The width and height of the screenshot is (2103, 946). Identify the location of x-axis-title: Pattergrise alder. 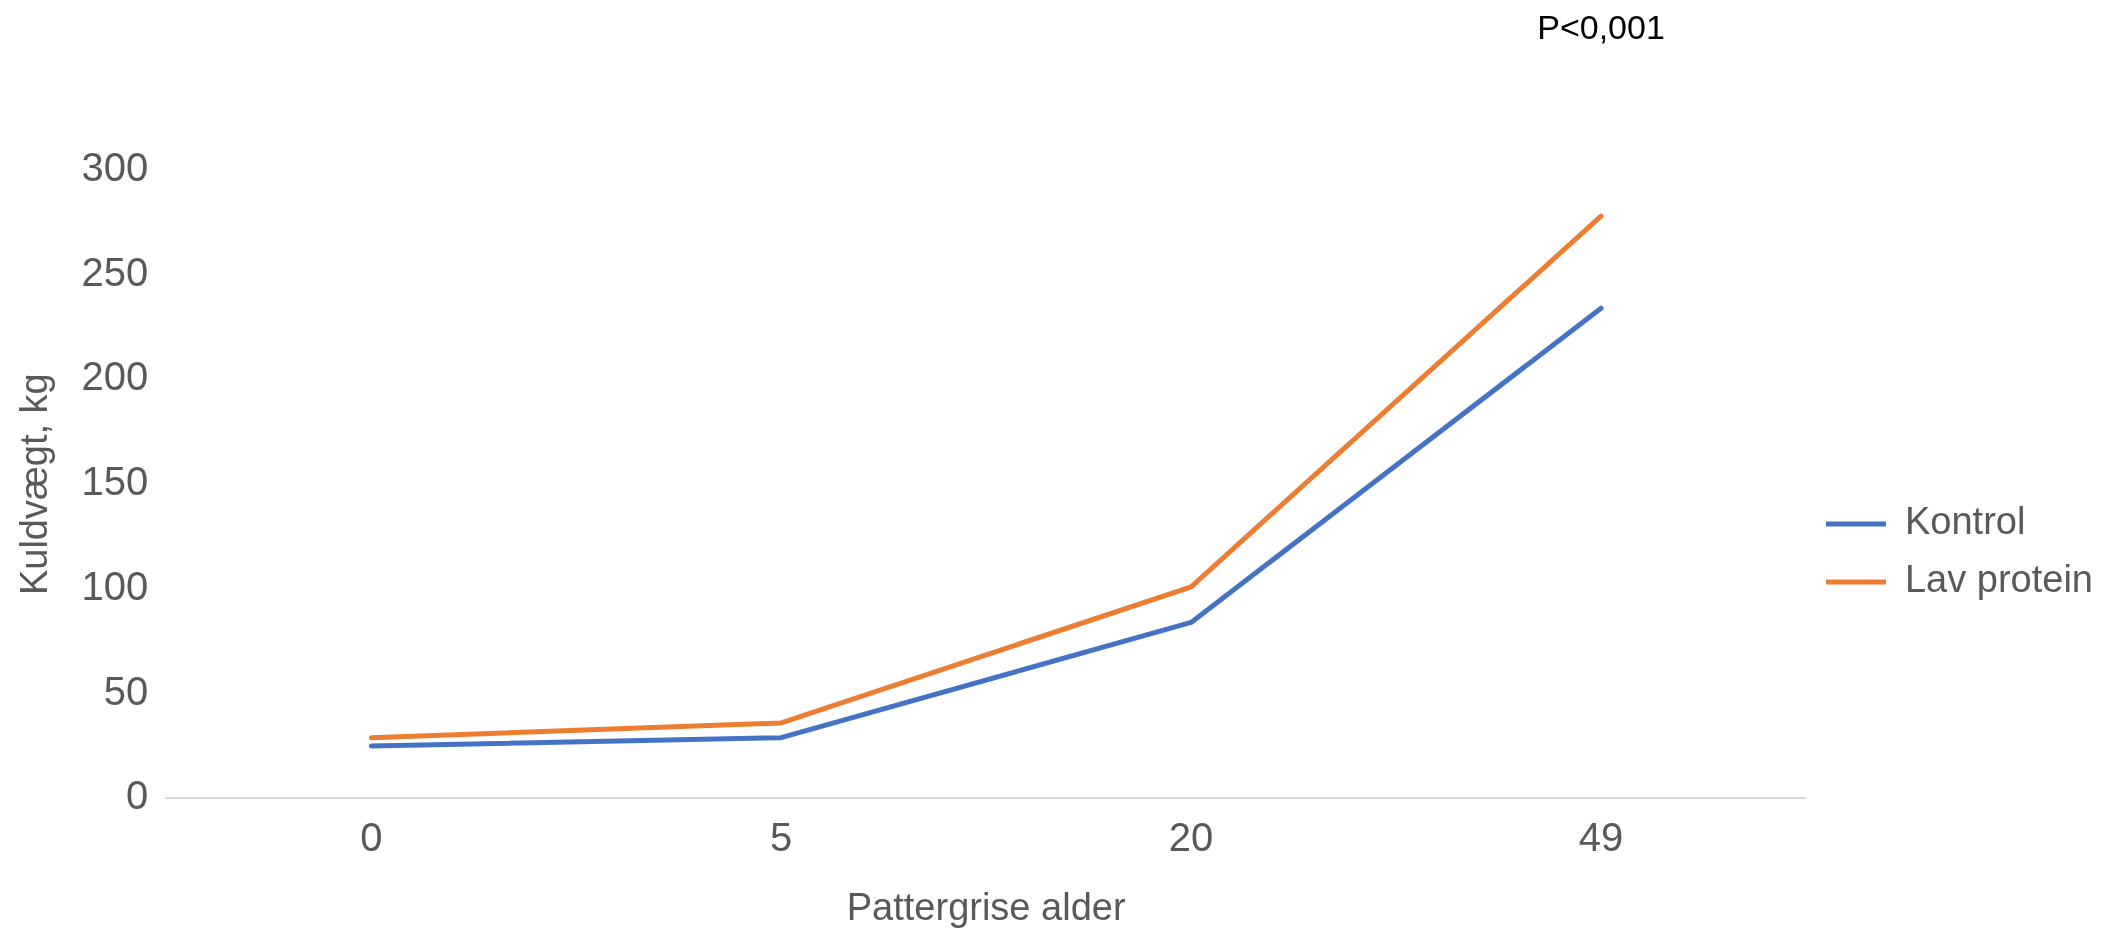
(986, 906).